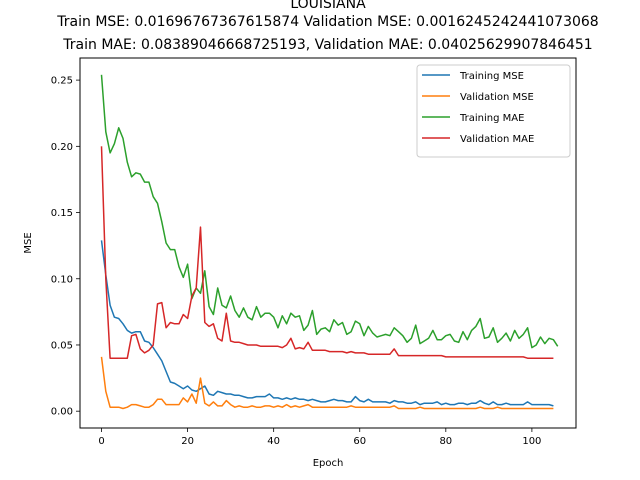  What do you see at coordinates (187, 441) in the screenshot?
I see `x-tick-label: 20` at bounding box center [187, 441].